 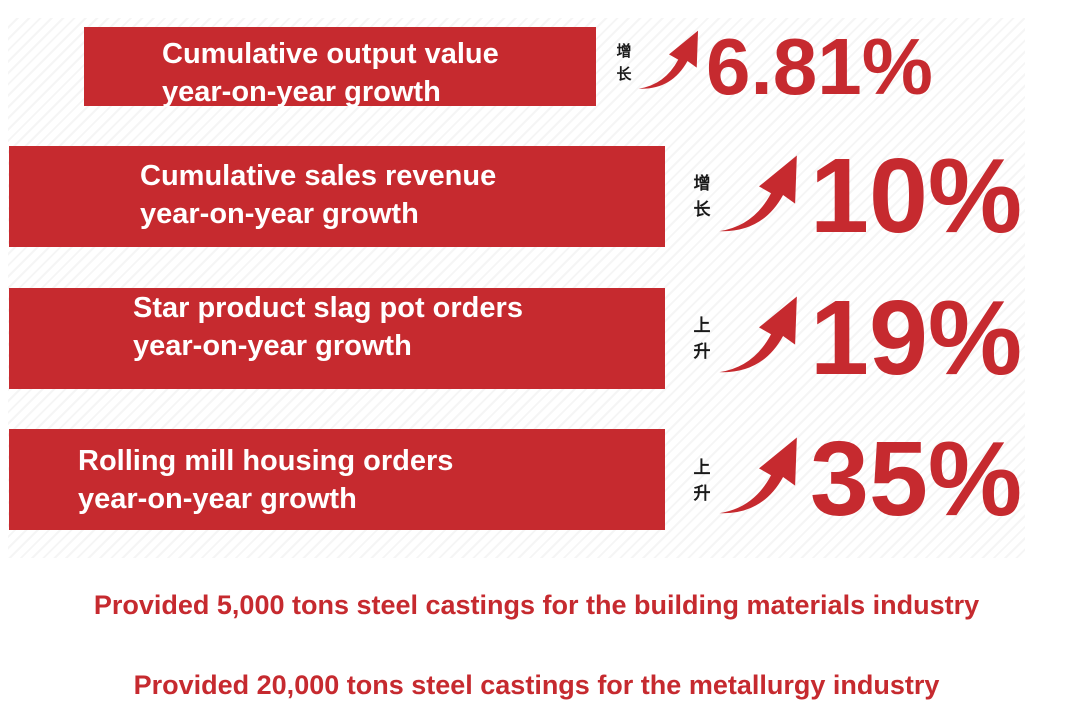 I want to click on metric-value: 19%, so click(x=916, y=338).